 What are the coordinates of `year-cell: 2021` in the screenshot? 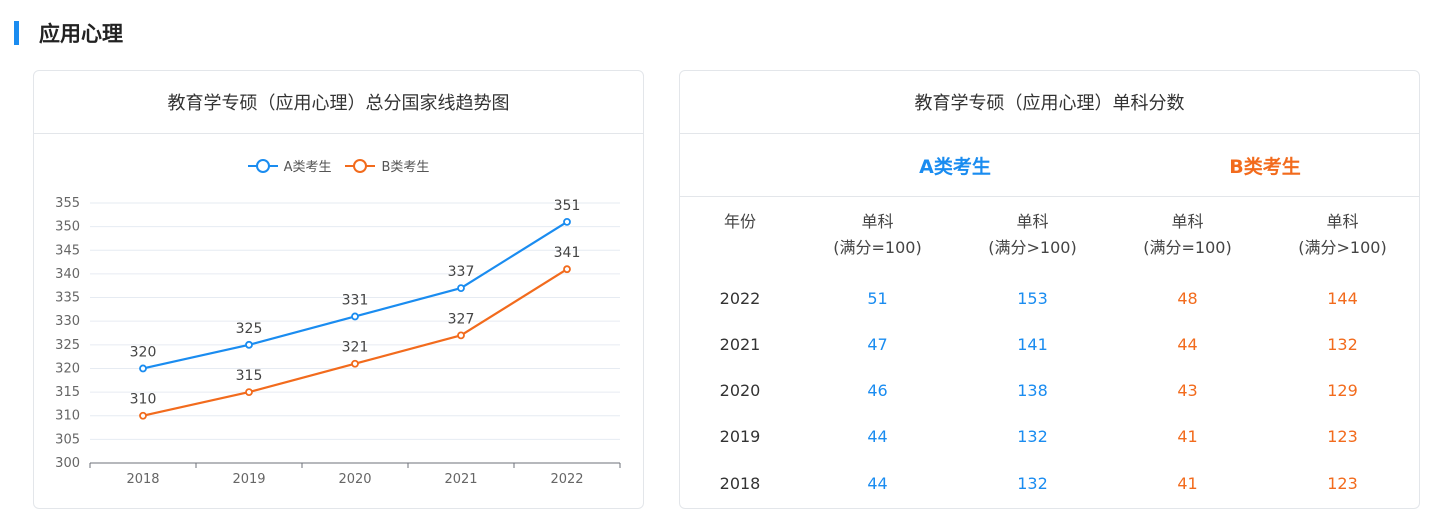 It's located at (740, 344).